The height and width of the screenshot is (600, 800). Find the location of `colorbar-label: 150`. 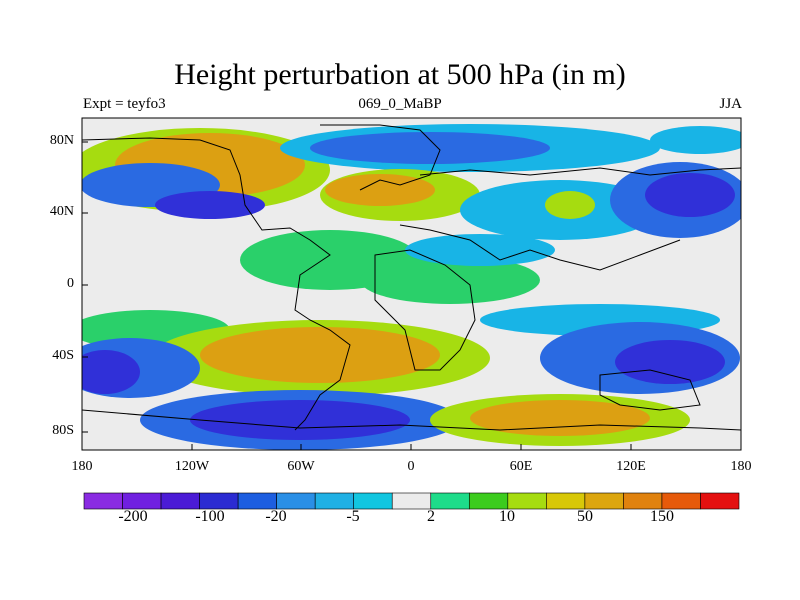

colorbar-label: 150 is located at coordinates (662, 516).